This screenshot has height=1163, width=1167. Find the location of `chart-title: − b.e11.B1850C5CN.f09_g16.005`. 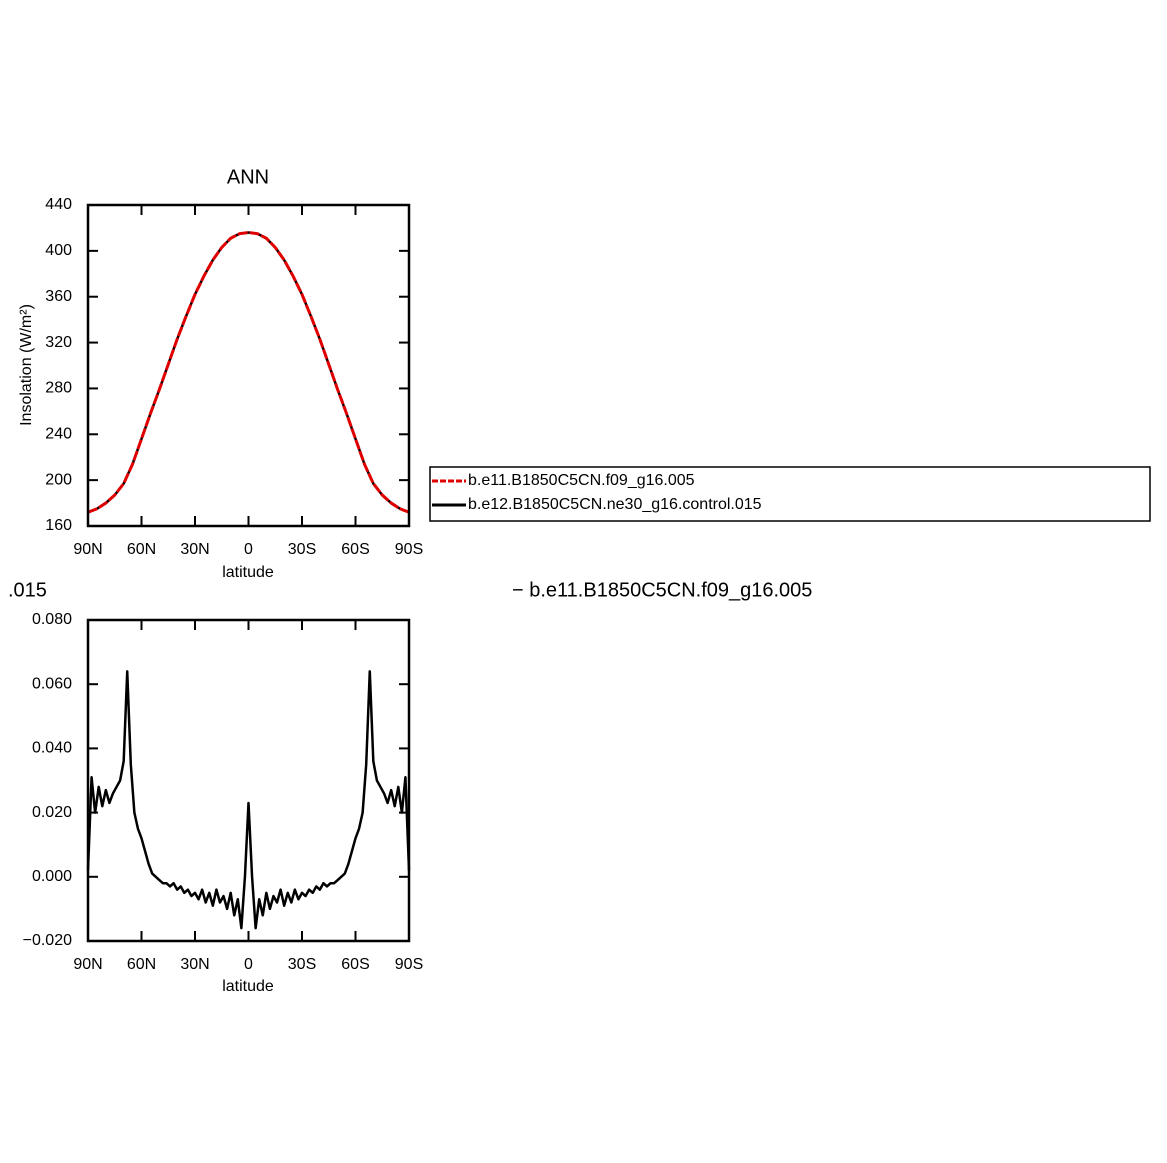

chart-title: − b.e11.B1850C5CN.f09_g16.005 is located at coordinates (662, 590).